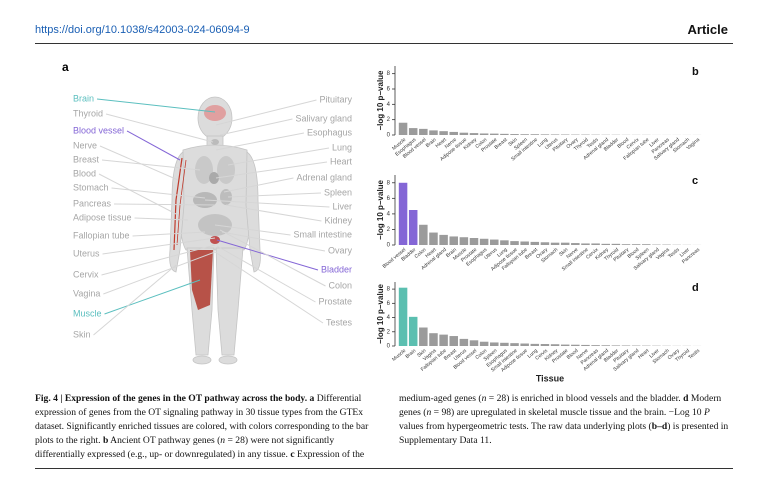 This screenshot has width=758, height=481. What do you see at coordinates (105, 440) in the screenshot?
I see `caption-text: b` at bounding box center [105, 440].